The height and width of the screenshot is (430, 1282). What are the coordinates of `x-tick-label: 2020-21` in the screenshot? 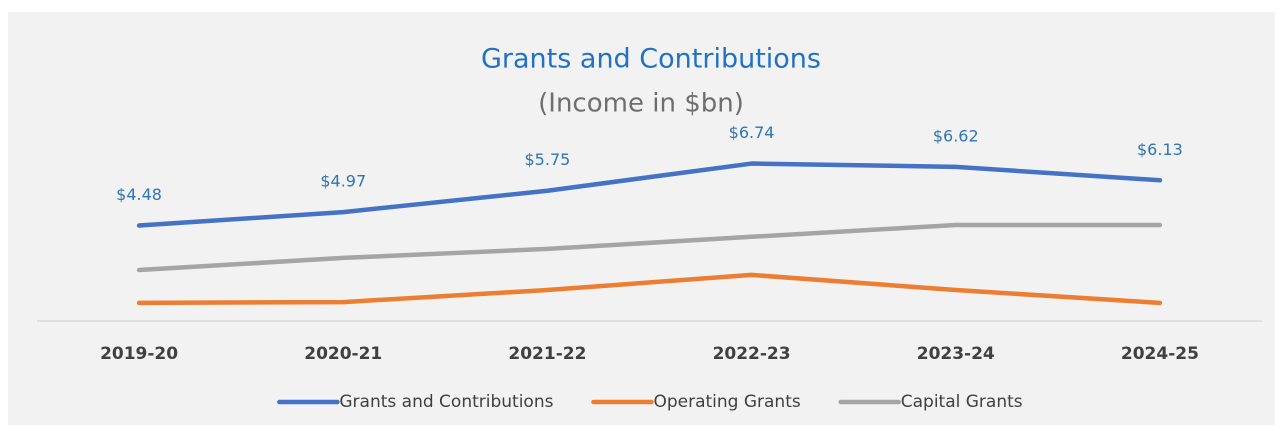 It's located at (343, 354).